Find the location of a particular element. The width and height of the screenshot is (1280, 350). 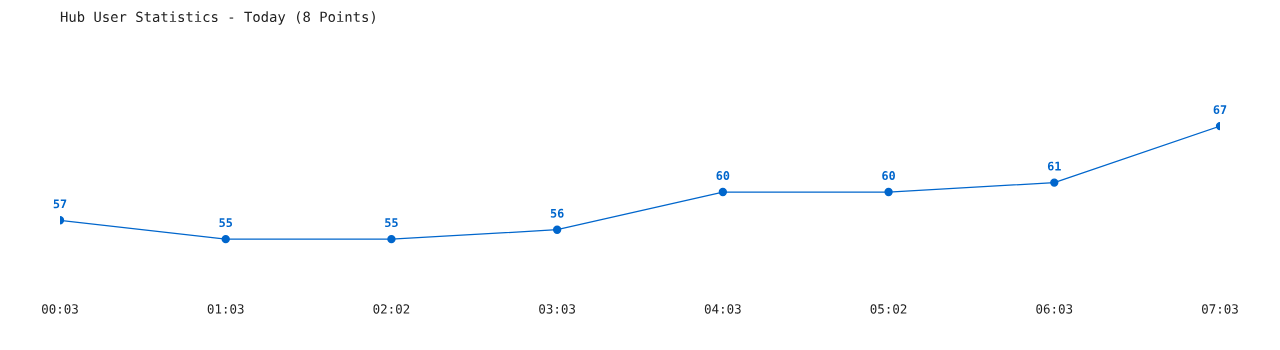

data-label: 61 is located at coordinates (1054, 166).